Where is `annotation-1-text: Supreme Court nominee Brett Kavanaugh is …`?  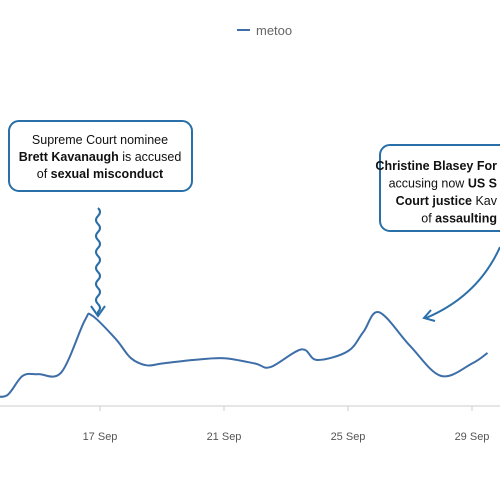 annotation-1-text: Supreme Court nominee Brett Kavanaugh is … is located at coordinates (100, 157).